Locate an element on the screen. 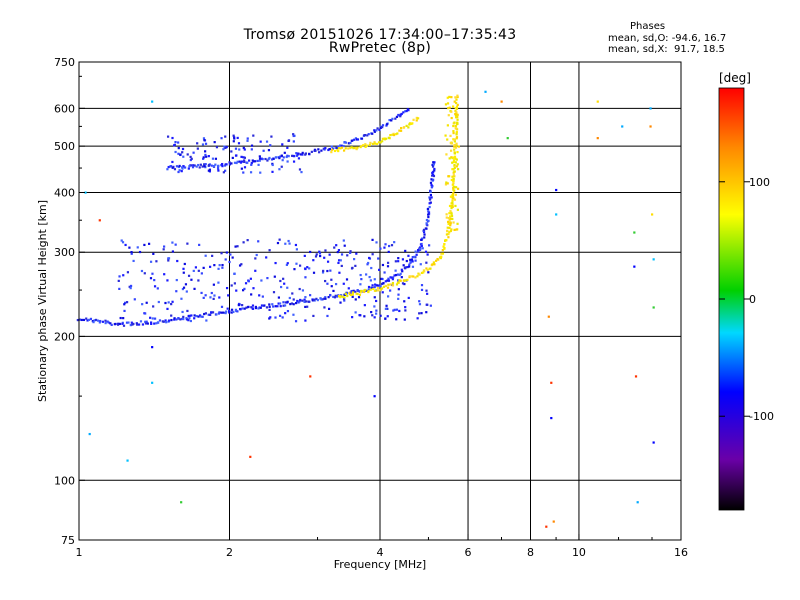 The width and height of the screenshot is (800, 600). y-tick-label: 500 is located at coordinates (64, 146).